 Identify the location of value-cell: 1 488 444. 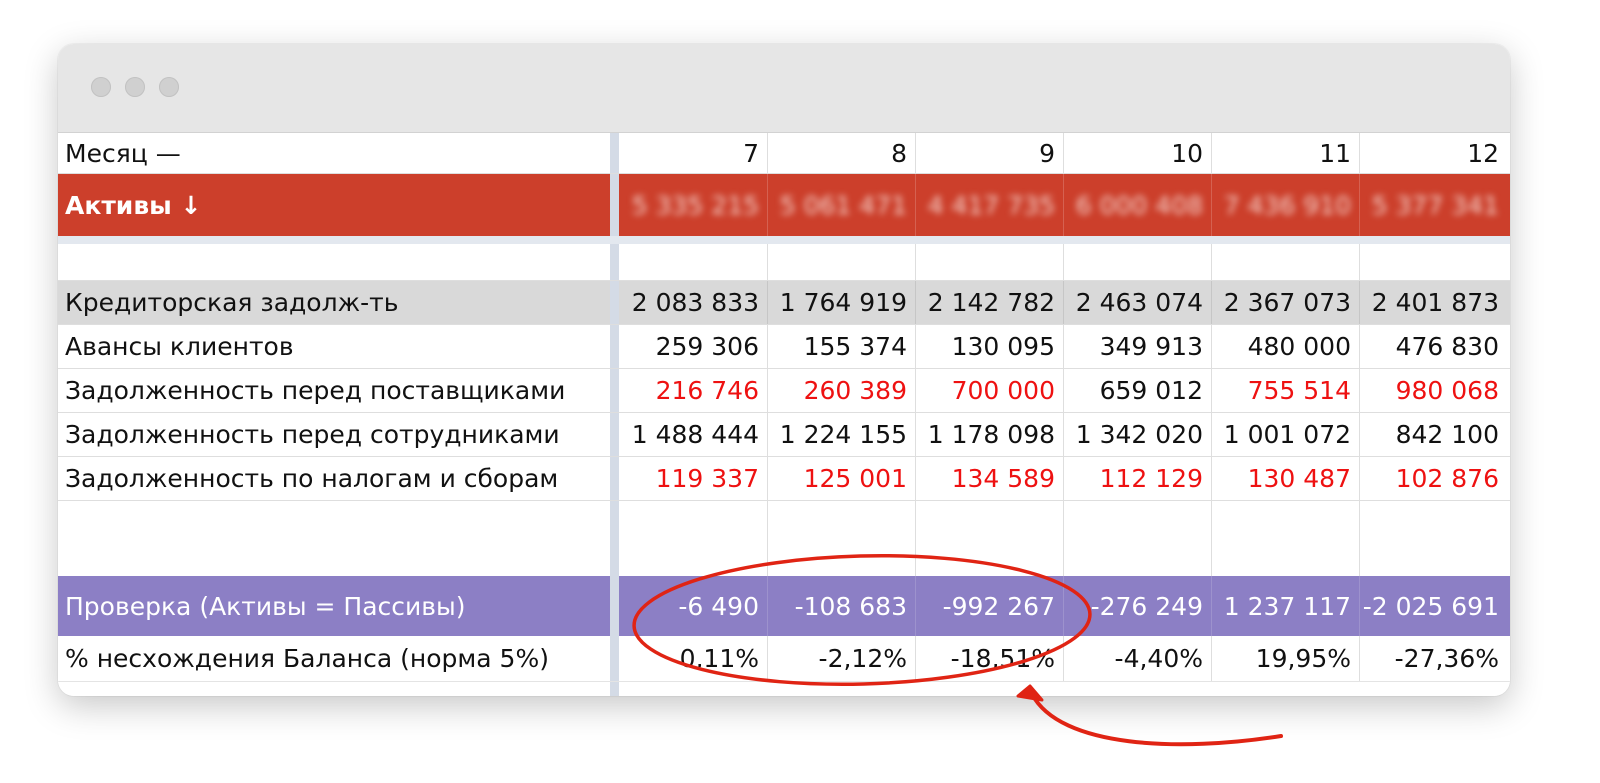
(695, 434).